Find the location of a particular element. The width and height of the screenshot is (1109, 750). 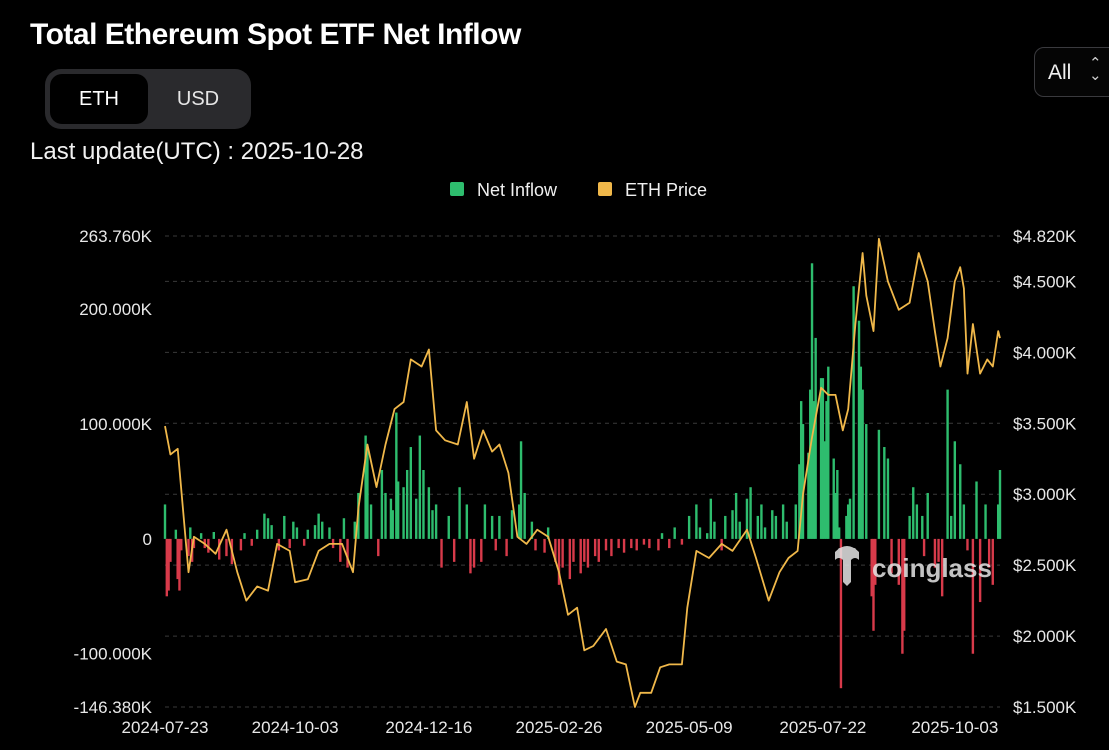

legend-label-net-inflow: Net Inflow is located at coordinates (517, 190).